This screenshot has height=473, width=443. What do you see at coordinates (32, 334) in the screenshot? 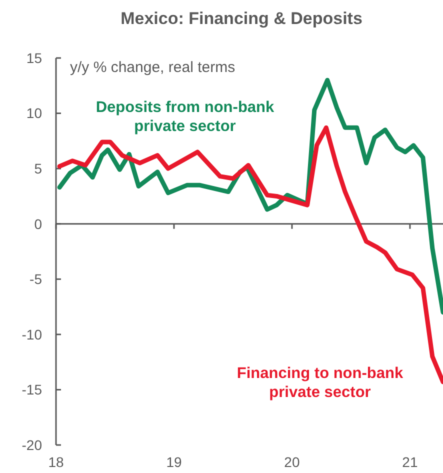
I see `y-tick-label: -10` at bounding box center [32, 334].